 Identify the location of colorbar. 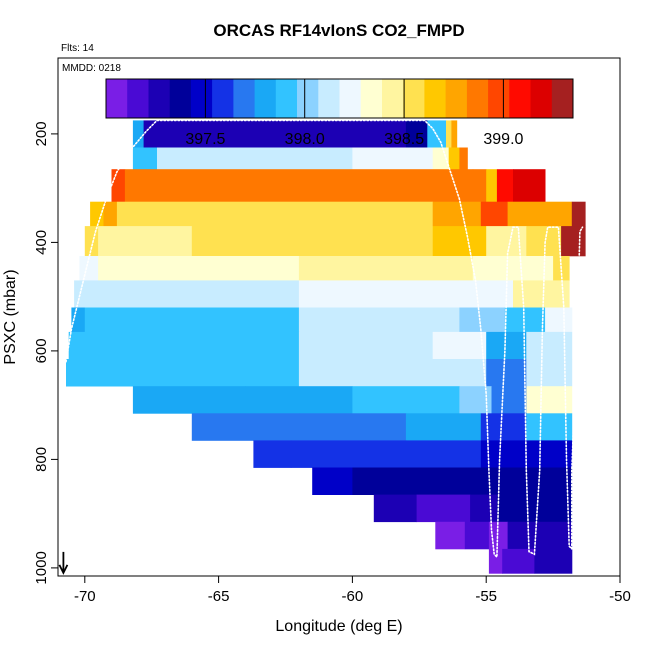
(339, 98).